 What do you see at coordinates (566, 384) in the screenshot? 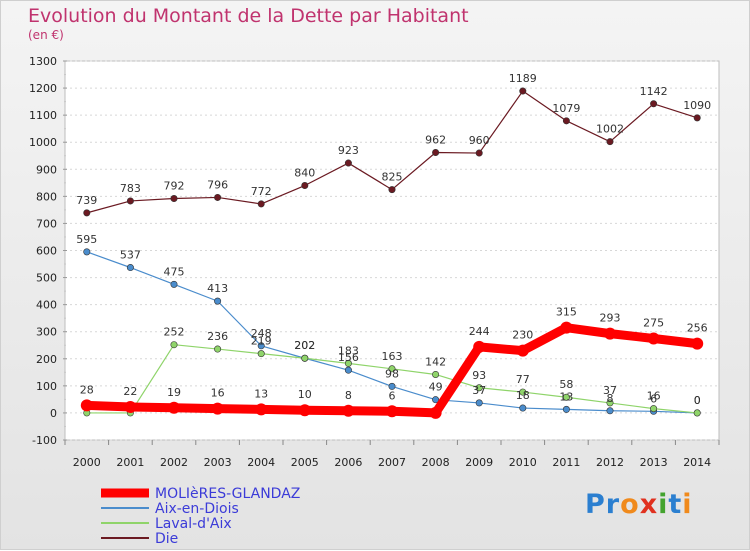
I see `data-label: 58` at bounding box center [566, 384].